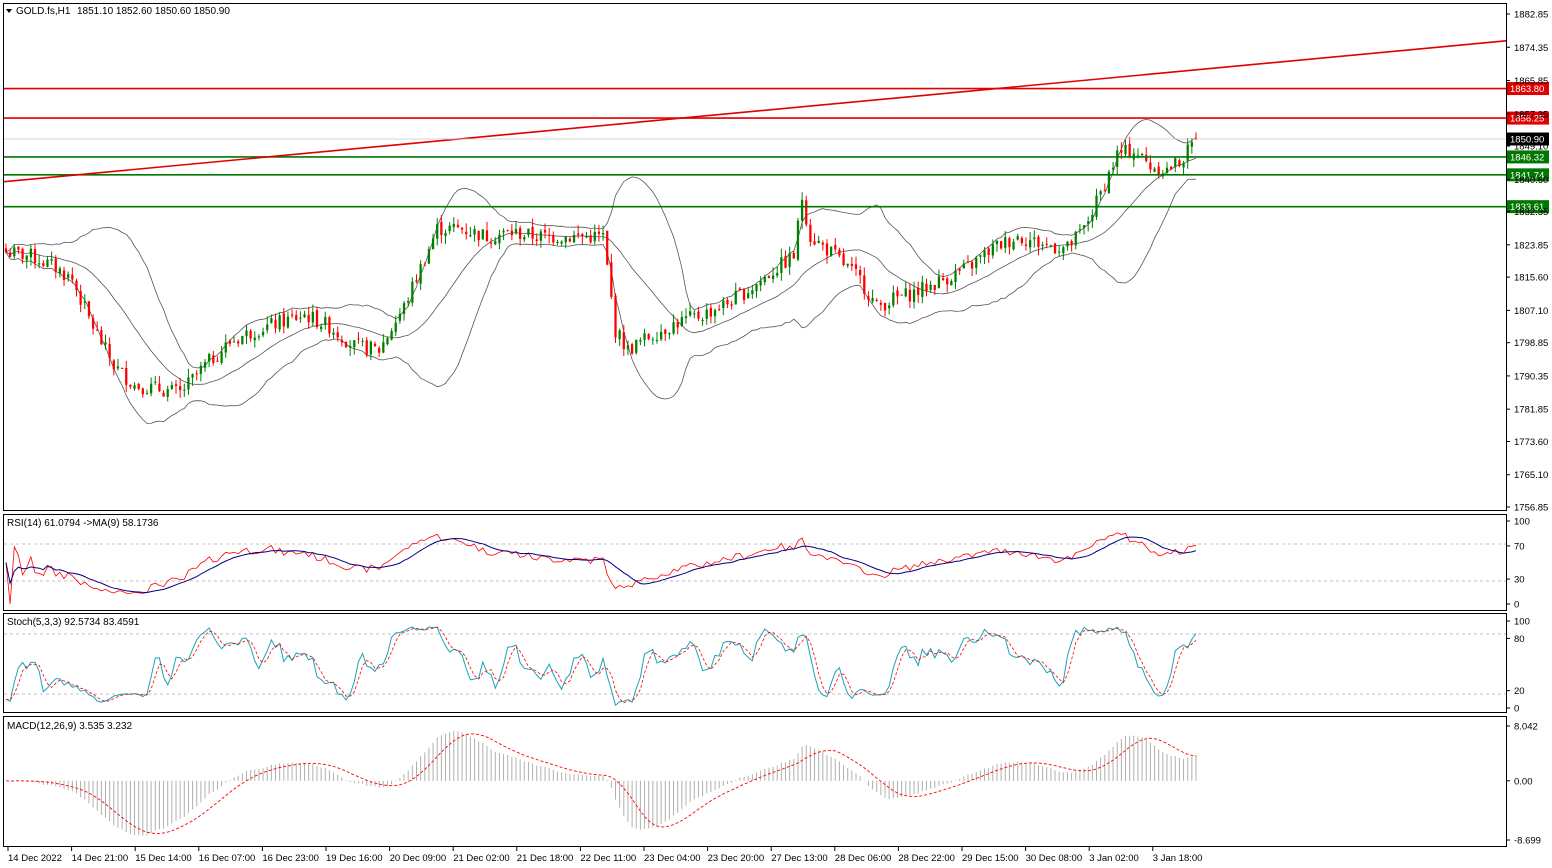  What do you see at coordinates (418, 858) in the screenshot?
I see `time-tick: 20 Dec 09:00` at bounding box center [418, 858].